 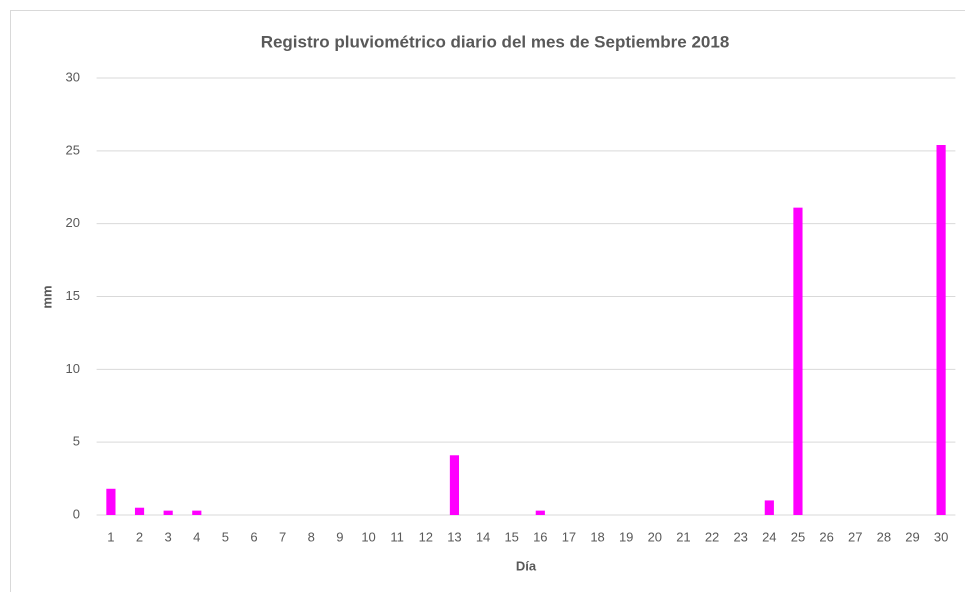 I want to click on x-tick-label: 24, so click(x=769, y=536).